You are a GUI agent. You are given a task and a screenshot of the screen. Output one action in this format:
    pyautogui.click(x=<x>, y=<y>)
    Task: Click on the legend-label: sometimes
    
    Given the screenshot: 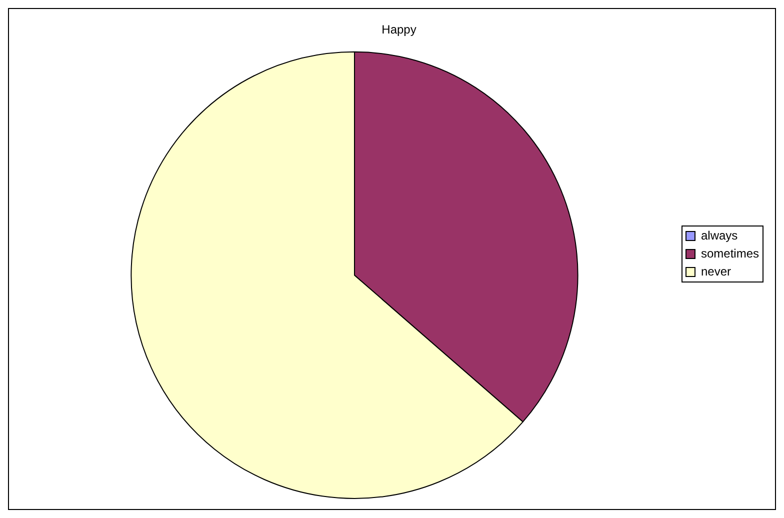 What is the action you would take?
    pyautogui.click(x=729, y=253)
    